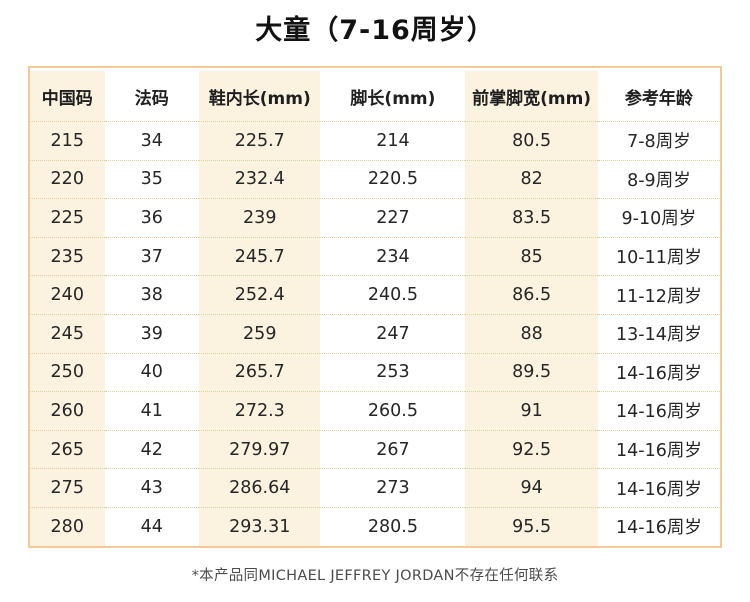 The width and height of the screenshot is (750, 602). Describe the element at coordinates (393, 217) in the screenshot. I see `table-cell: 227` at that location.